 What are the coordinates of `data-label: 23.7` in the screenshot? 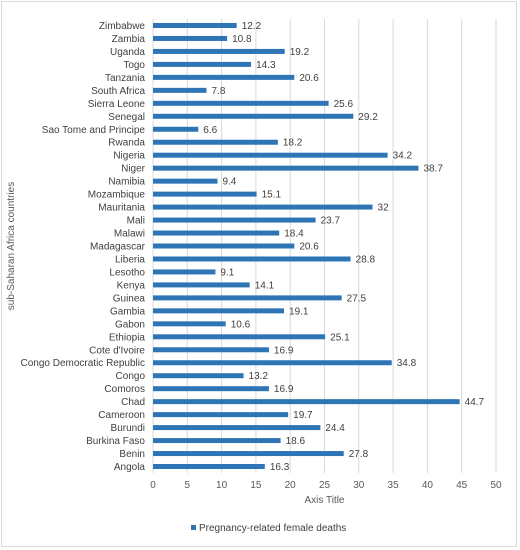 It's located at (331, 221).